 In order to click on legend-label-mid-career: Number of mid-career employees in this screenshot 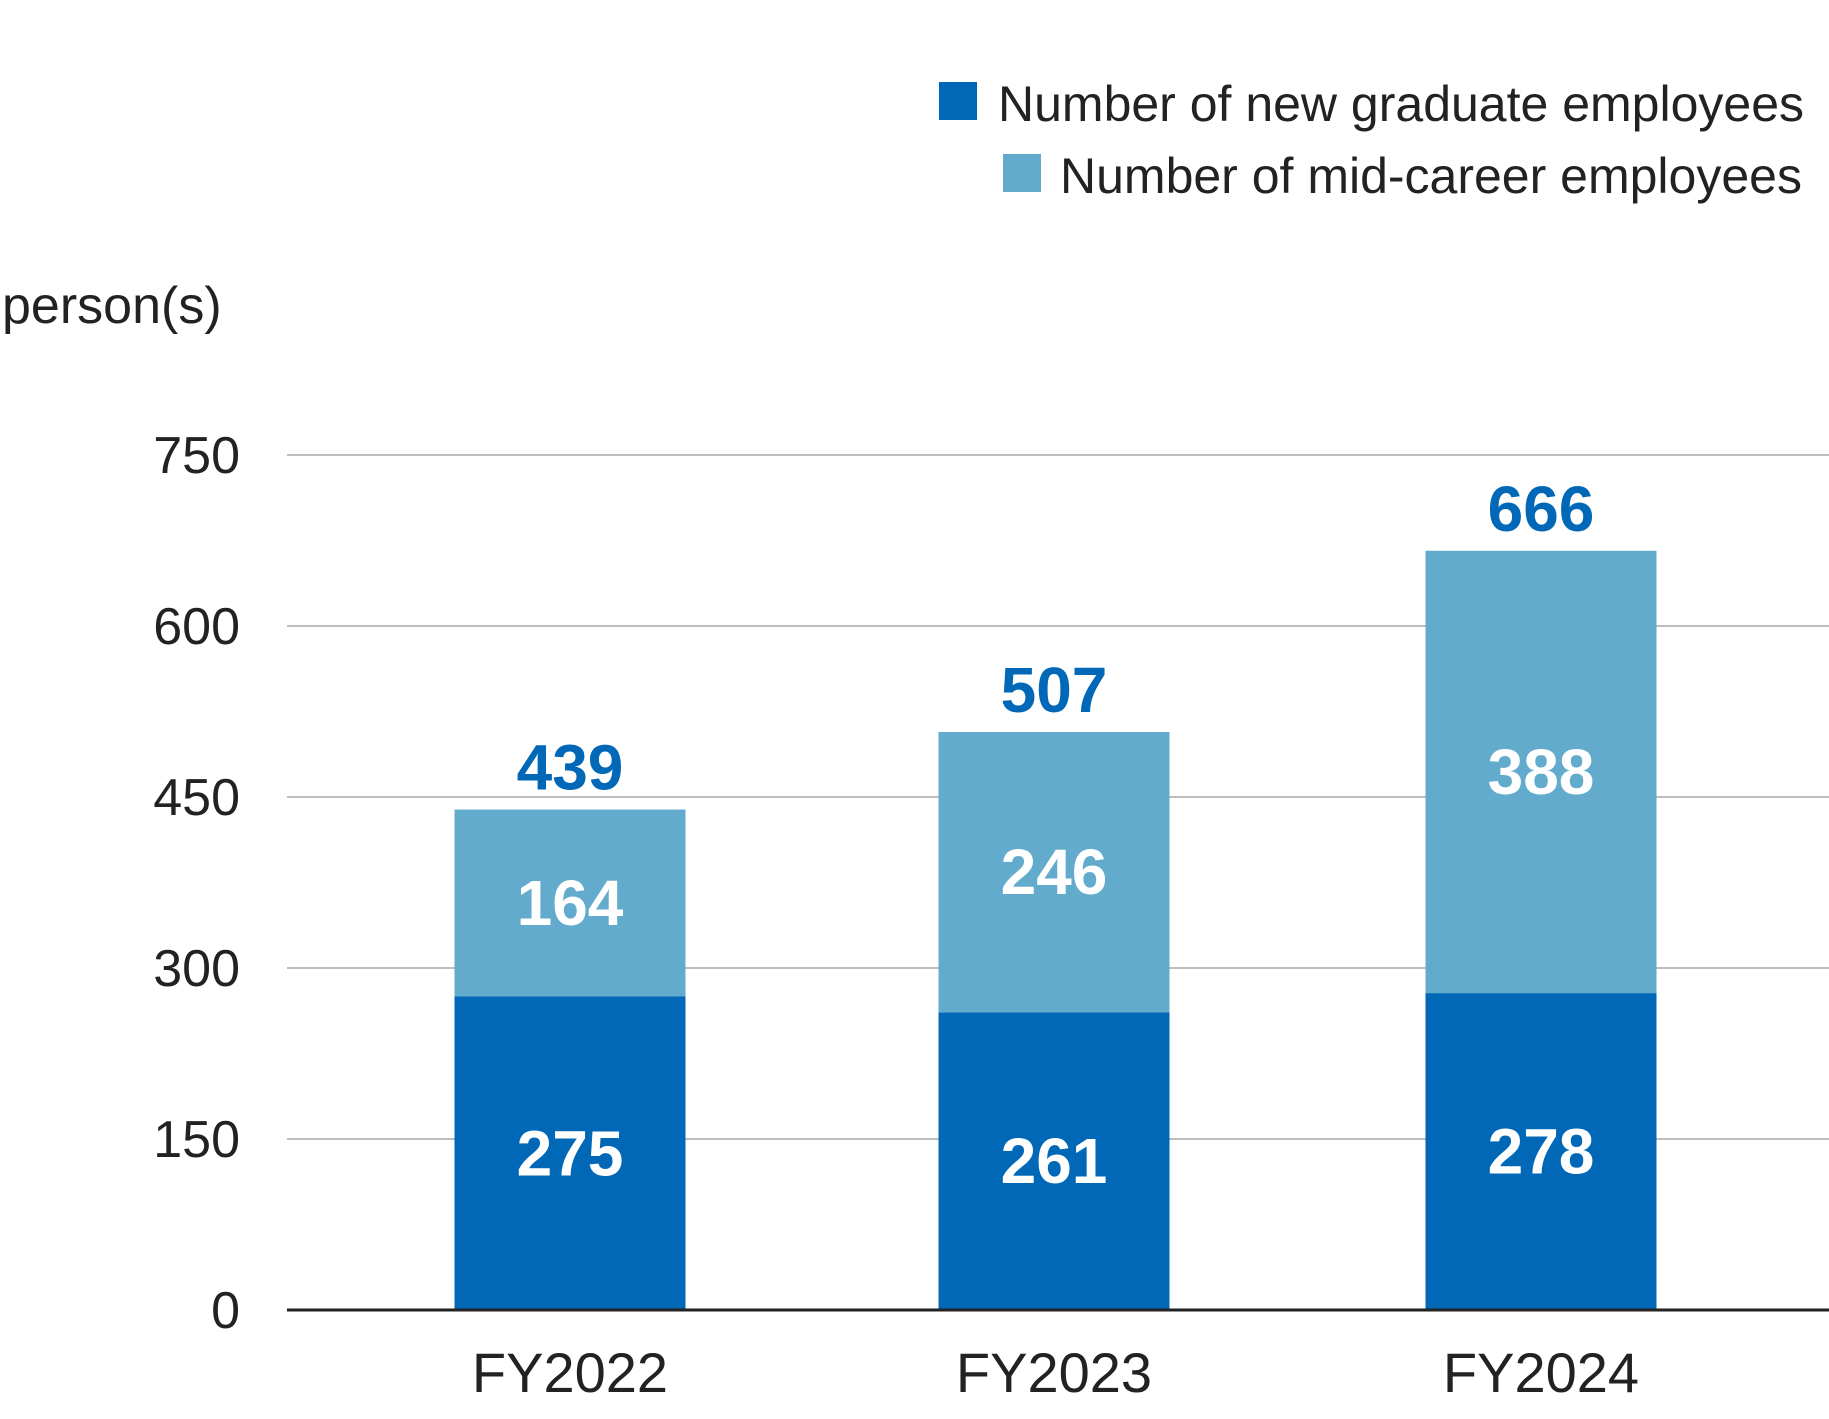, I will do `click(1431, 176)`.